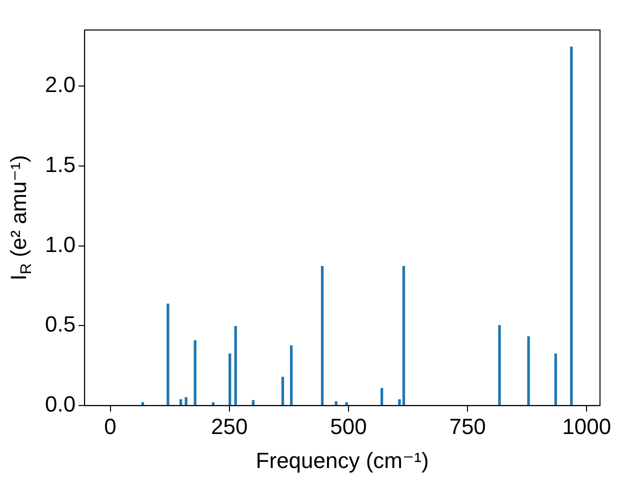 The image size is (640, 480). Describe the element at coordinates (60, 404) in the screenshot. I see `y-tick-label: 0.0` at that location.